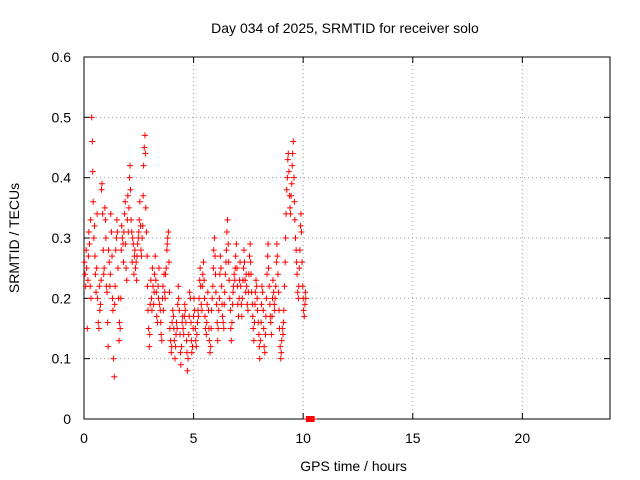 This screenshot has width=640, height=480. I want to click on y-tick-label: 0.3, so click(62, 238).